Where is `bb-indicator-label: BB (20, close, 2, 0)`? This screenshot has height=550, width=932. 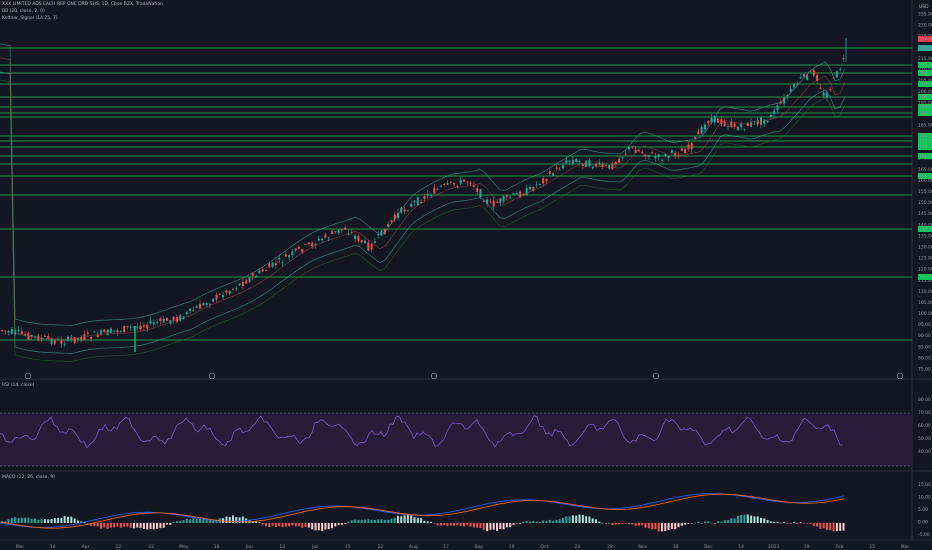
bb-indicator-label: BB (20, close, 2, 0) is located at coordinates (23, 11).